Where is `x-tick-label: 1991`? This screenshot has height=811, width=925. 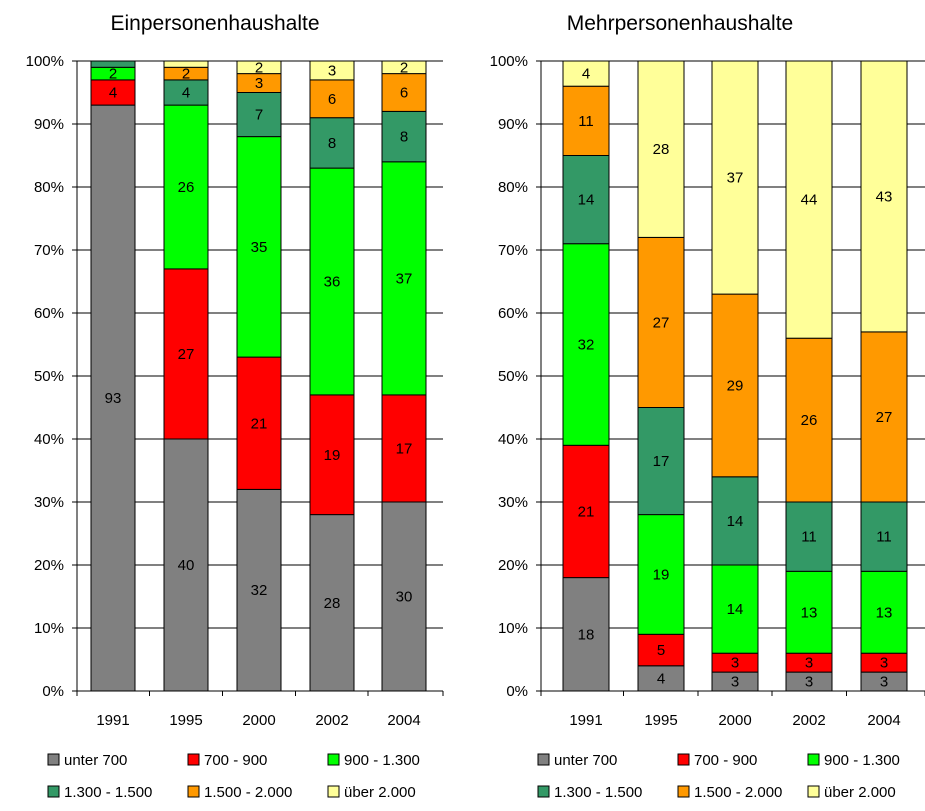
x-tick-label: 1991 is located at coordinates (585, 720).